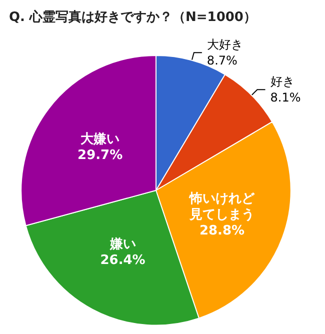  What do you see at coordinates (222, 230) in the screenshot?
I see `data-label: 28.8%` at bounding box center [222, 230].